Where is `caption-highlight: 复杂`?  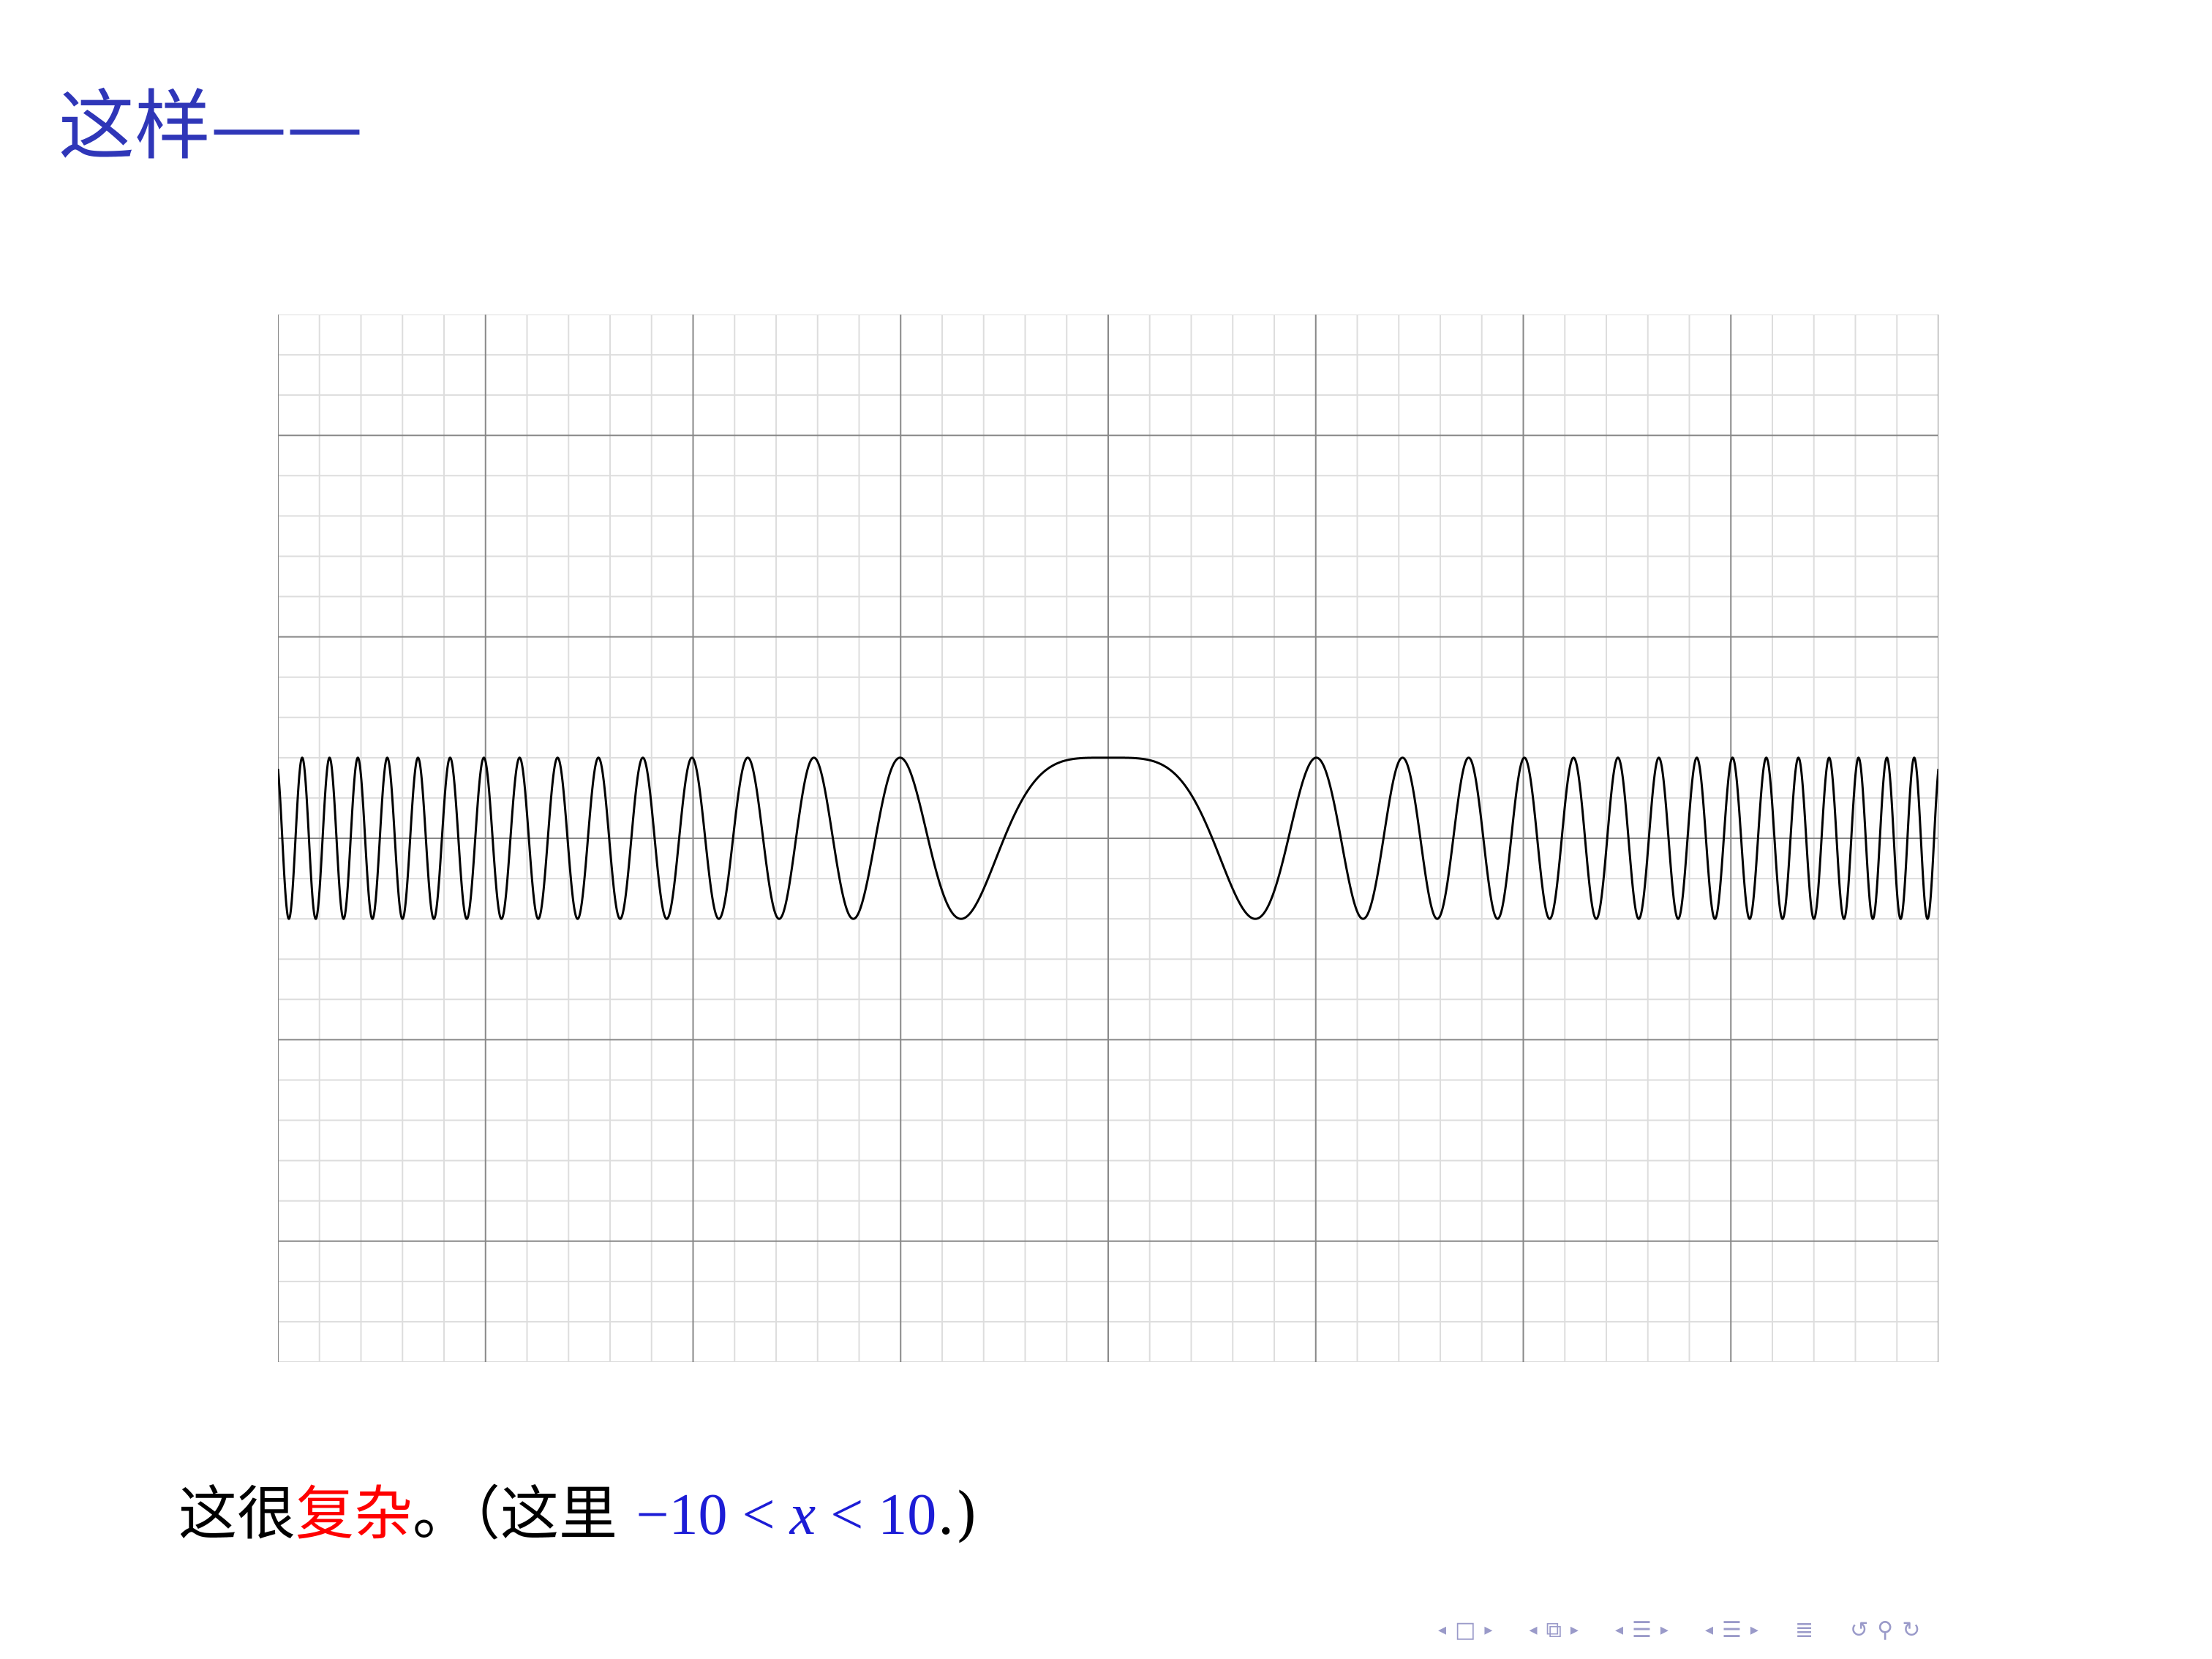
caption-highlight: 复杂 is located at coordinates (354, 1514).